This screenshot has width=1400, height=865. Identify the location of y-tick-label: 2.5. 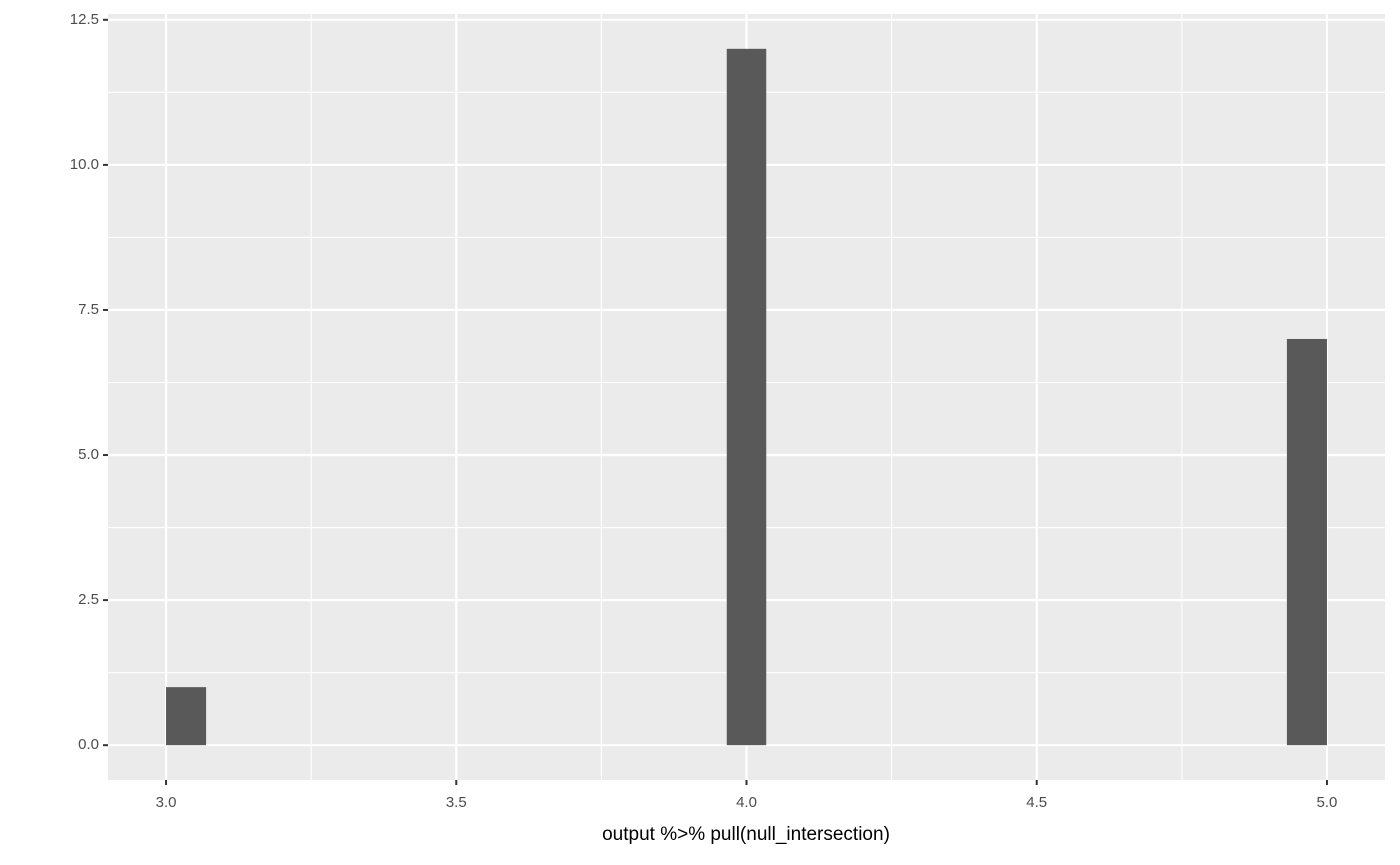
(88, 599).